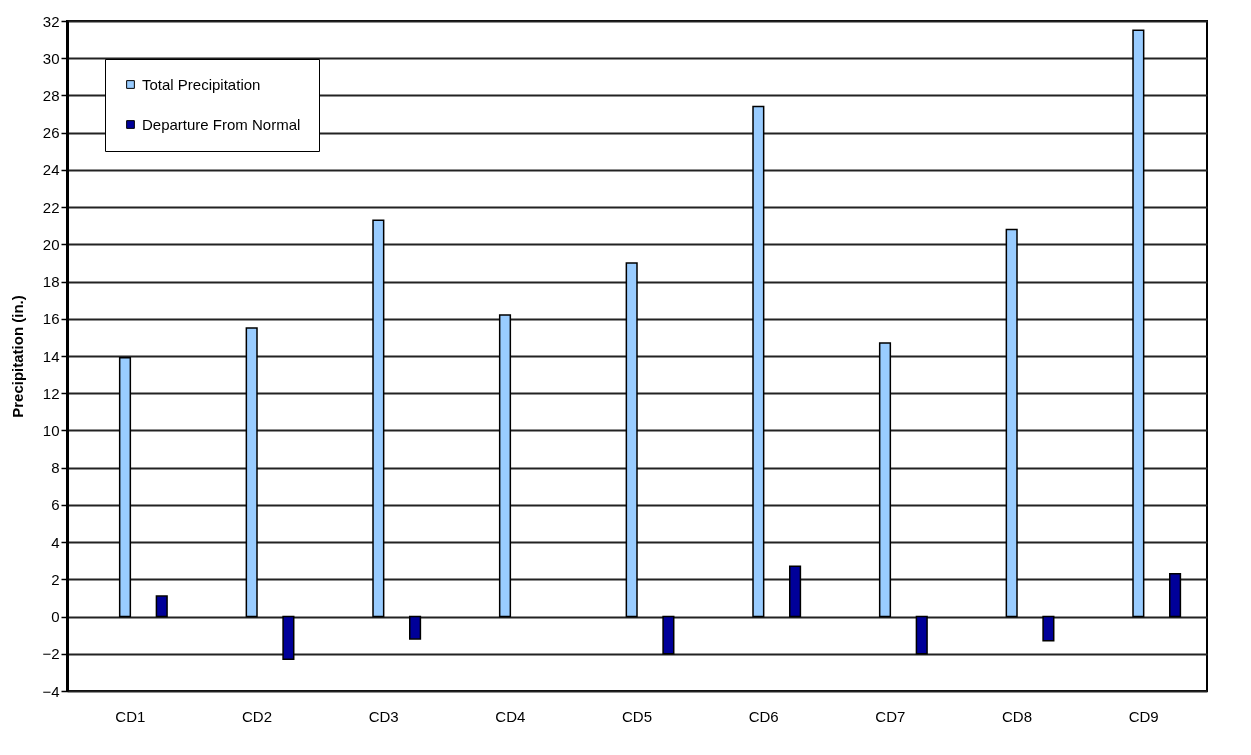 Image resolution: width=1251 pixels, height=755 pixels. I want to click on y-tick-label: 12, so click(51, 393).